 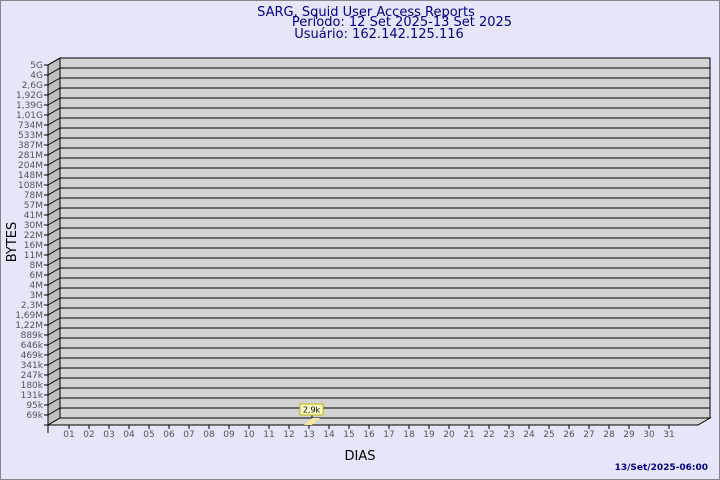 I want to click on y-tick-label: 4M, so click(x=37, y=286).